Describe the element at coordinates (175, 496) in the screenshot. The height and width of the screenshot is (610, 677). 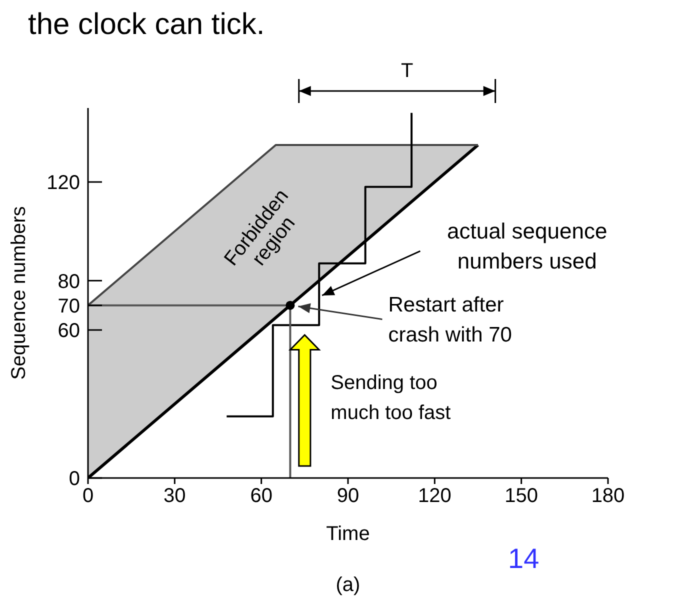
I see `x-tick-label: 30` at that location.